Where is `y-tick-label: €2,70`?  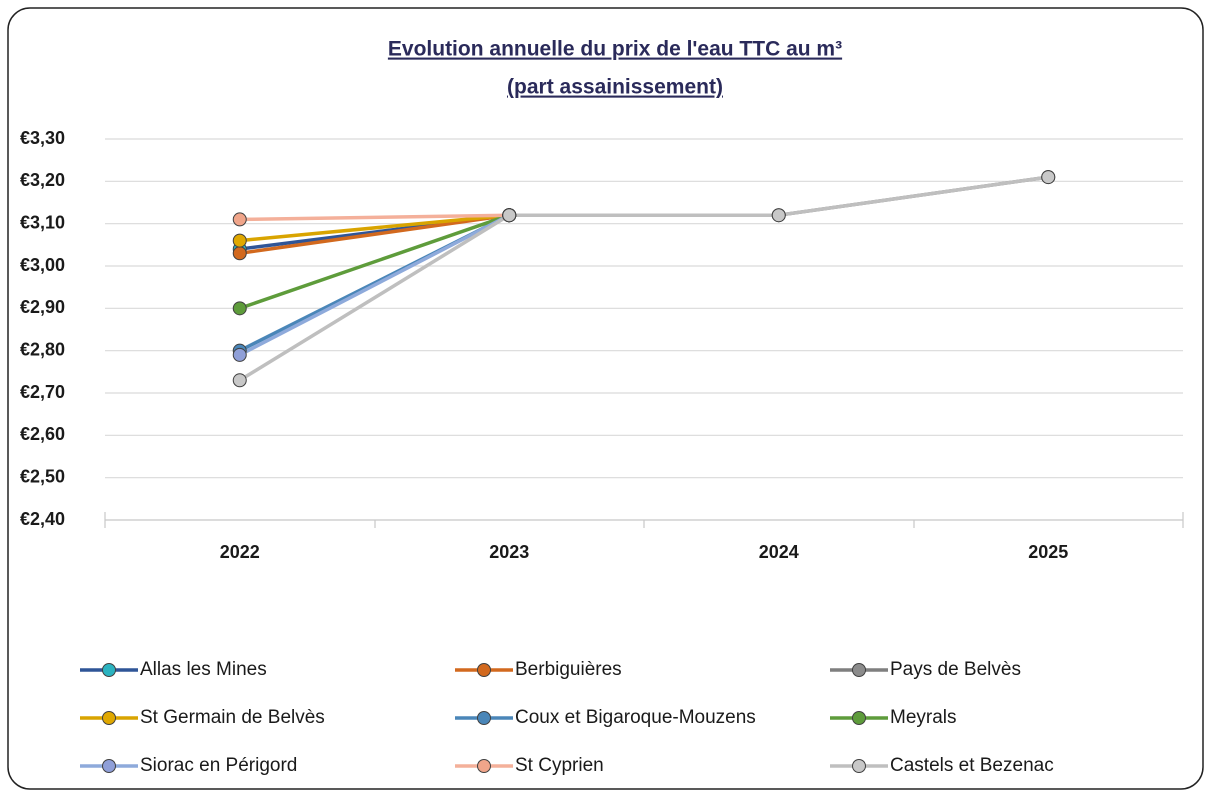 y-tick-label: €2,70 is located at coordinates (42, 392).